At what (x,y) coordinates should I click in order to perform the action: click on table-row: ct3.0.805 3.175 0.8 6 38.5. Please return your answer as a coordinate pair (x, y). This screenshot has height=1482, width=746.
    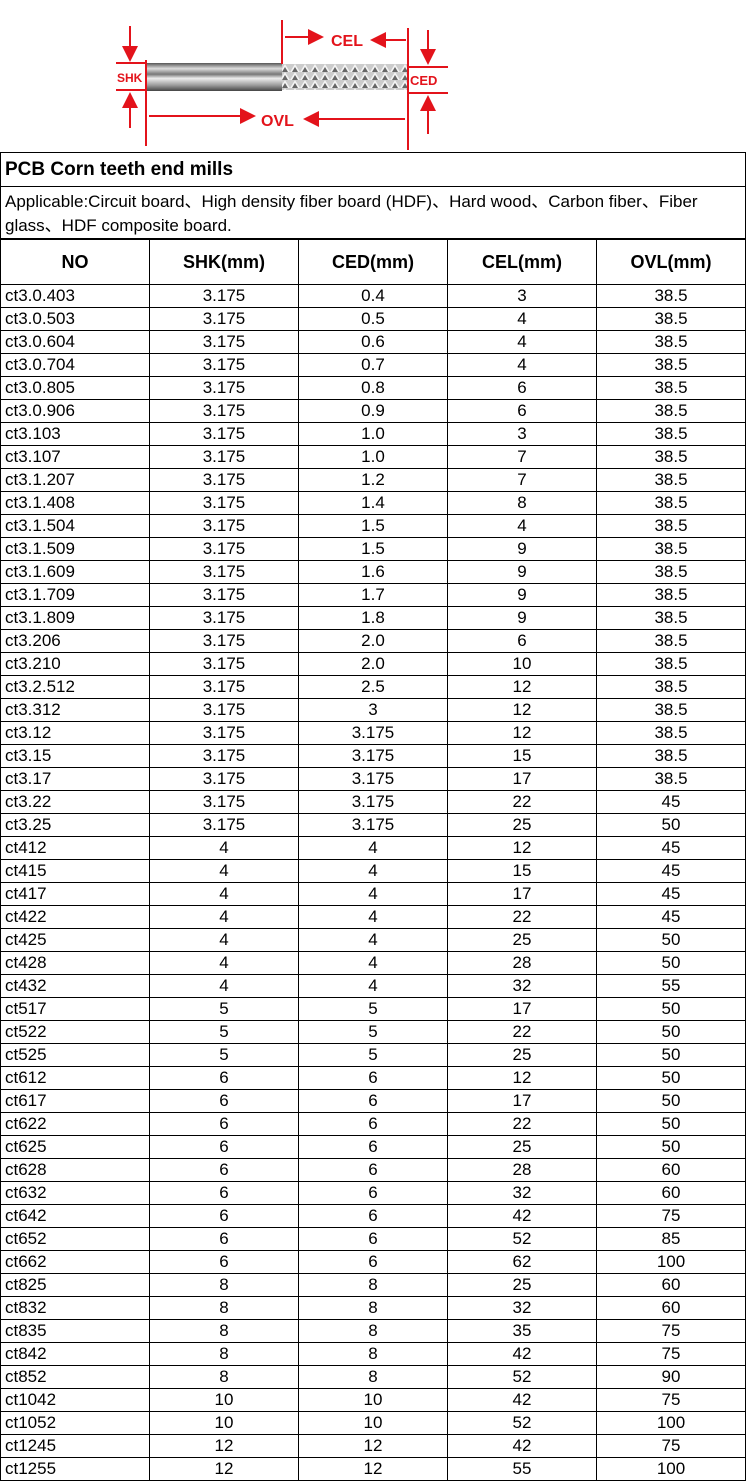
    Looking at the image, I should click on (373, 388).